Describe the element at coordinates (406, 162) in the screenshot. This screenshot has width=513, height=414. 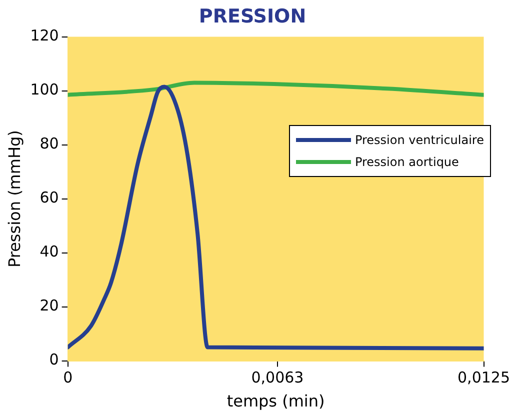
I see `legend-label: Pression aortique` at that location.